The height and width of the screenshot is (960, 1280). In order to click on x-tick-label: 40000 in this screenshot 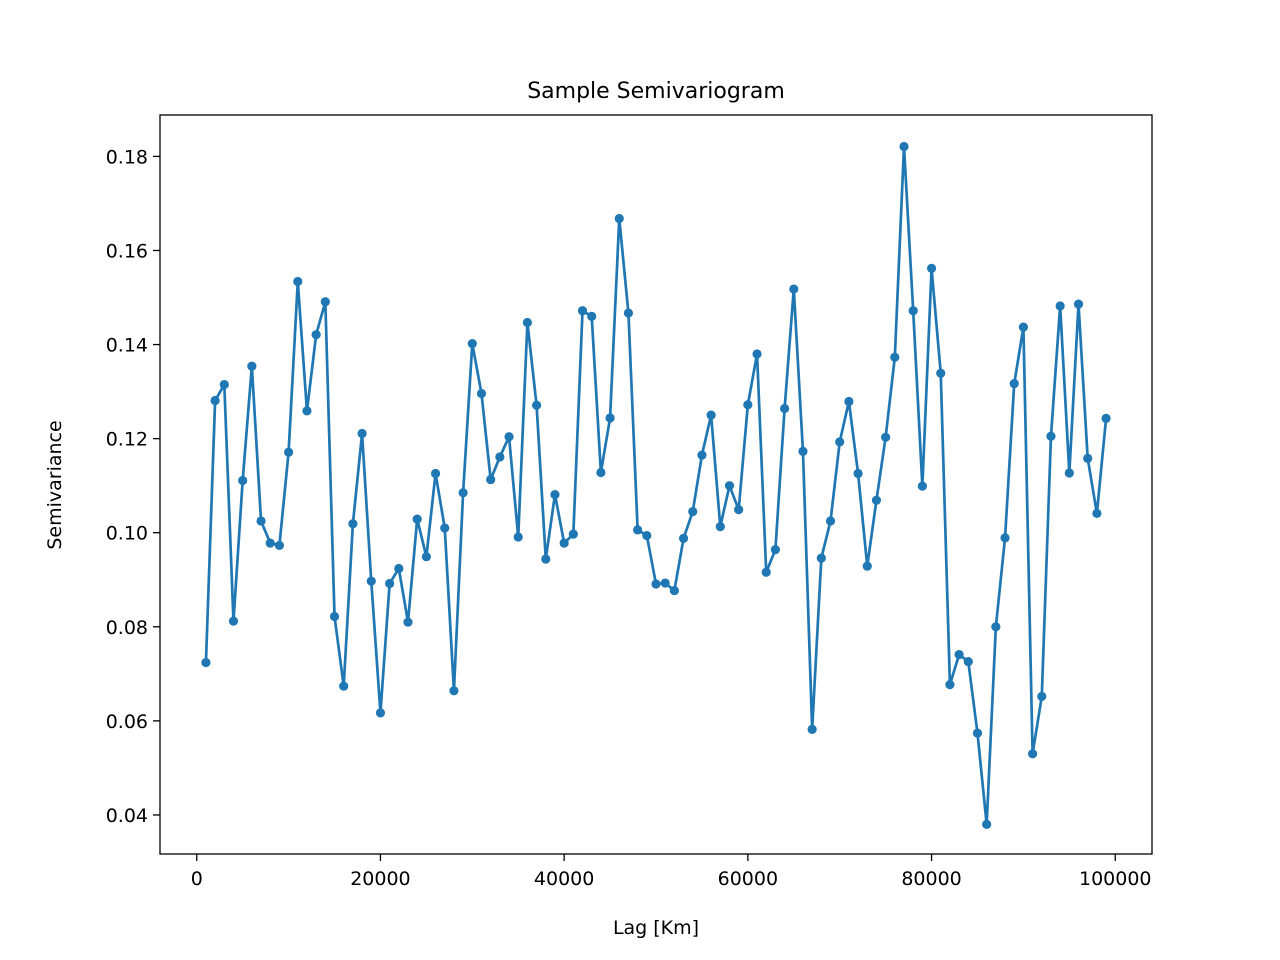, I will do `click(564, 879)`.